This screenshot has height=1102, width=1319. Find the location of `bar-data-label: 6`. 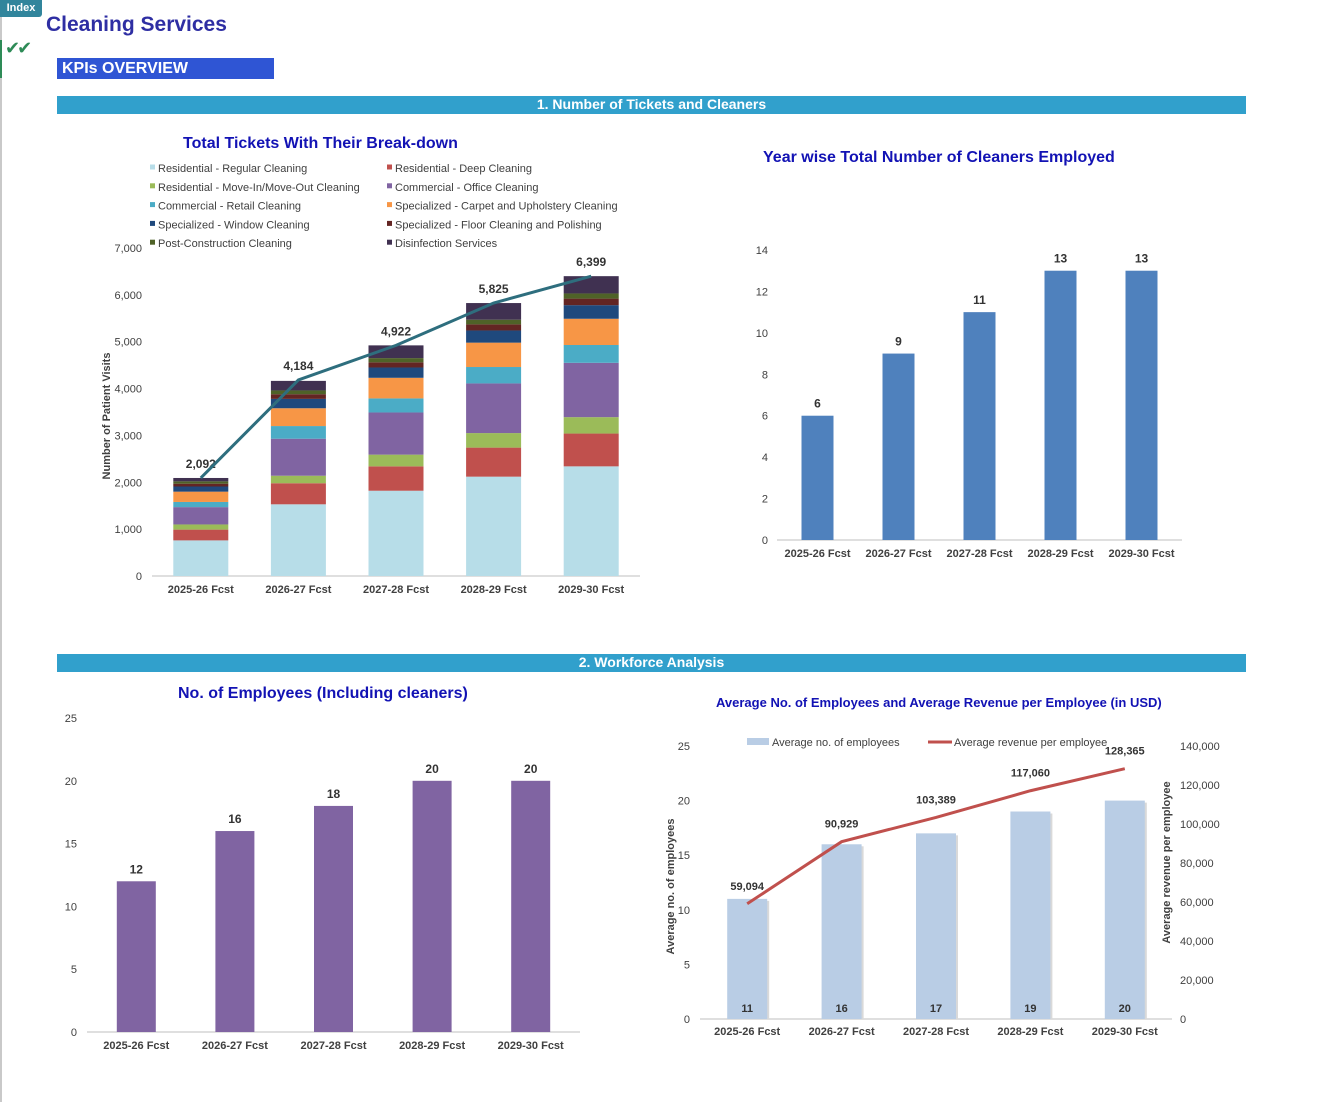

bar-data-label: 6 is located at coordinates (817, 404).